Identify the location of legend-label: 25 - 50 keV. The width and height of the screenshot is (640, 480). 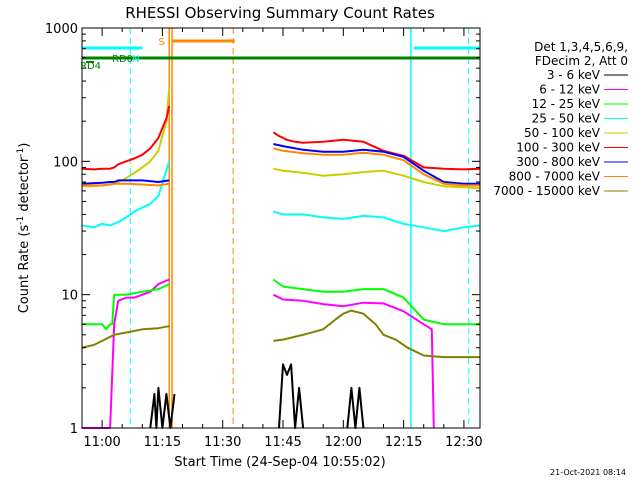
(566, 119).